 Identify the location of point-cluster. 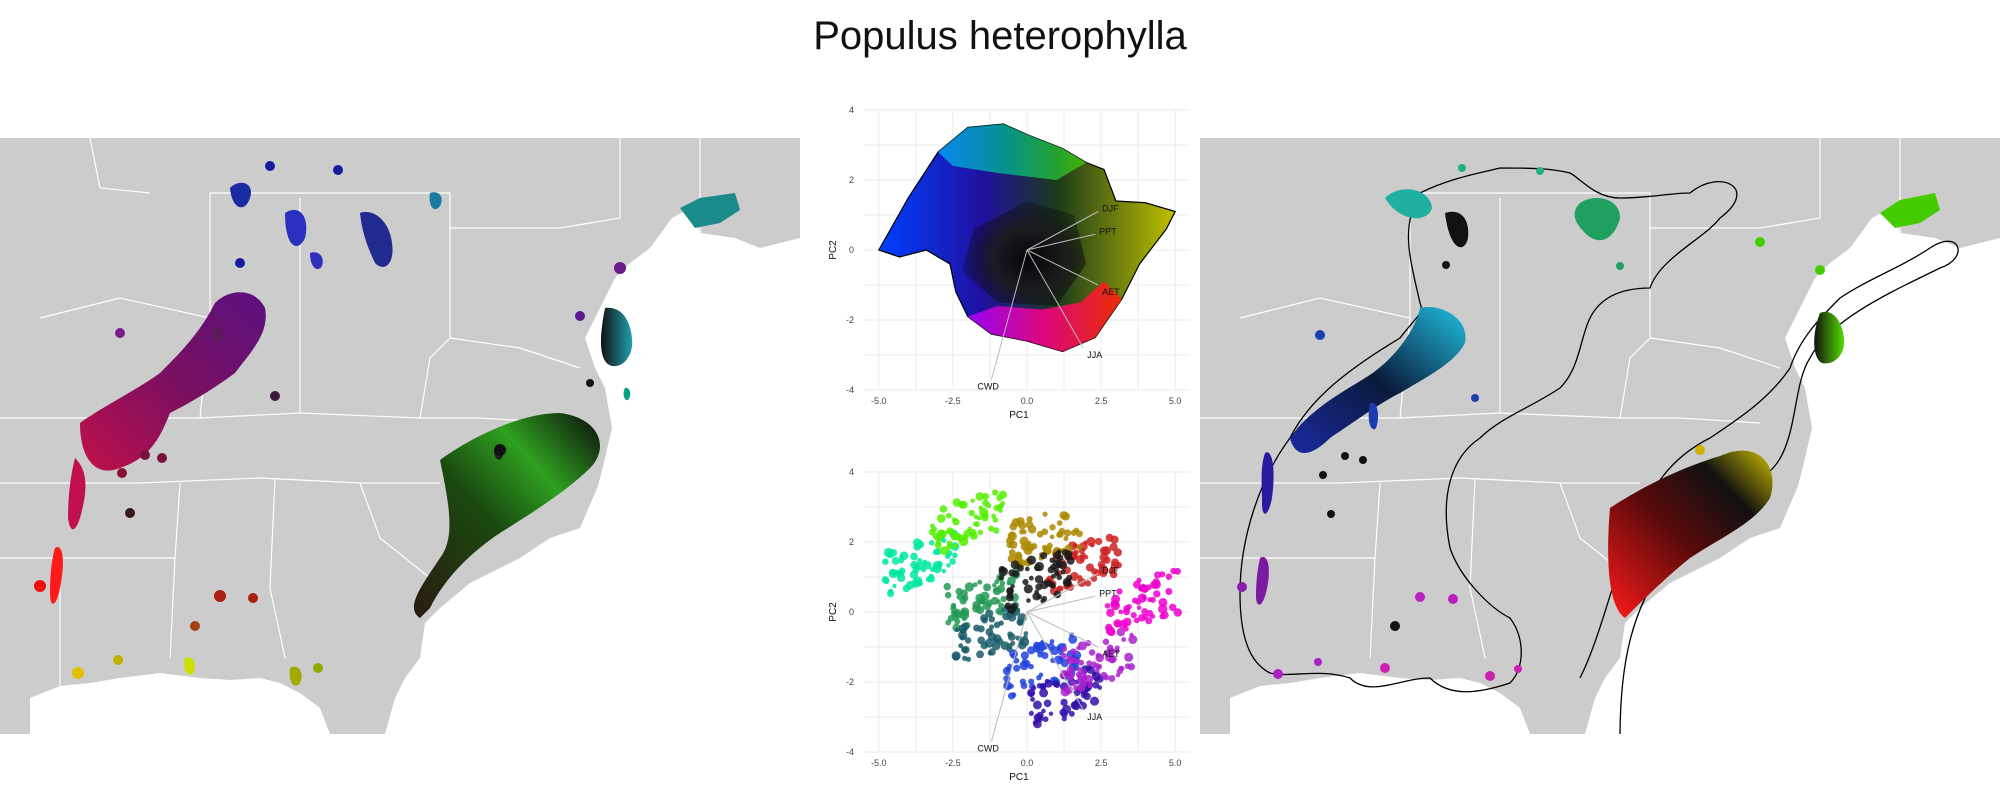
(1143, 602).